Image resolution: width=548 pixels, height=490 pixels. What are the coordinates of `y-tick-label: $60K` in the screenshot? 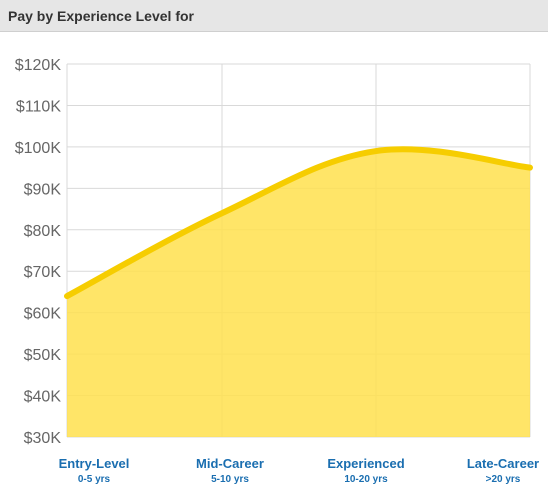 It's located at (43, 314).